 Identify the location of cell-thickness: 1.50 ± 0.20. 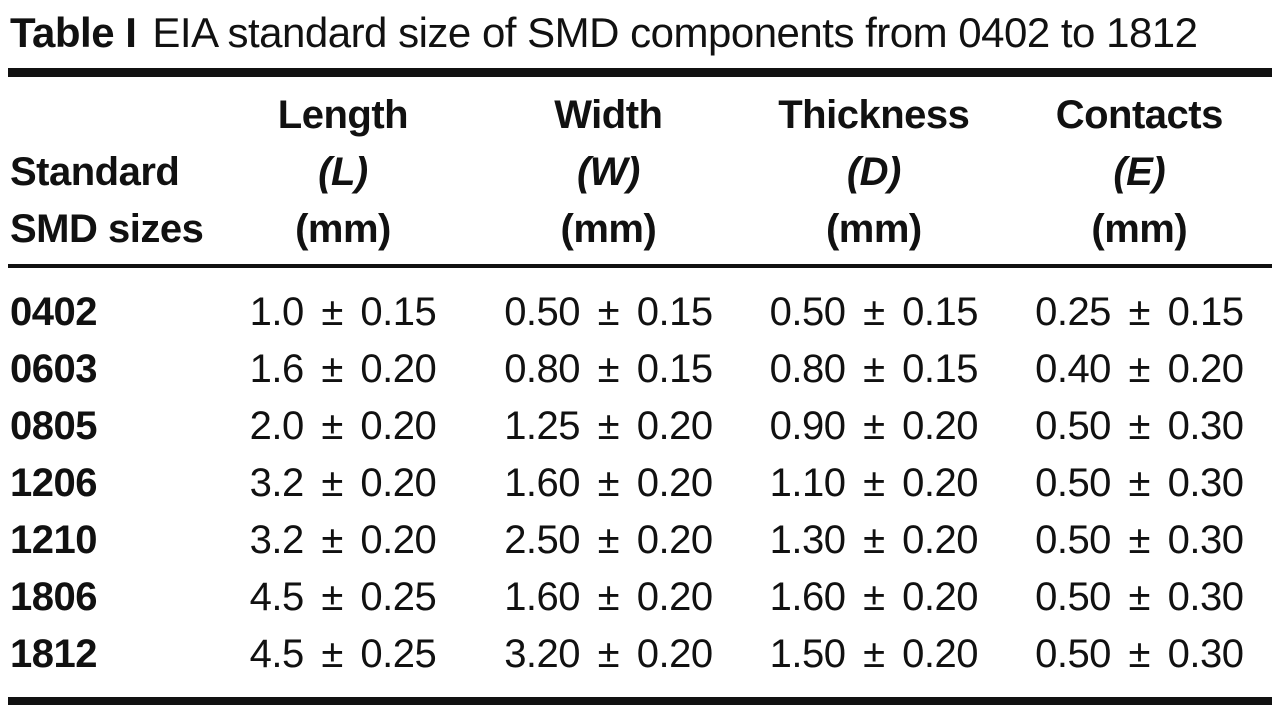
(874, 654).